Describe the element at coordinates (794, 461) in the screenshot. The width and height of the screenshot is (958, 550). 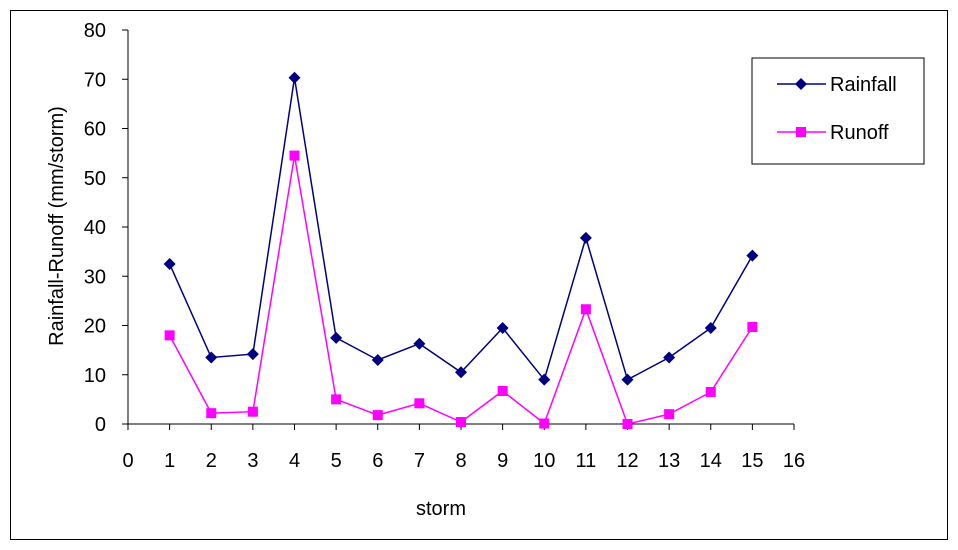
I see `x-tick-label: 16` at that location.